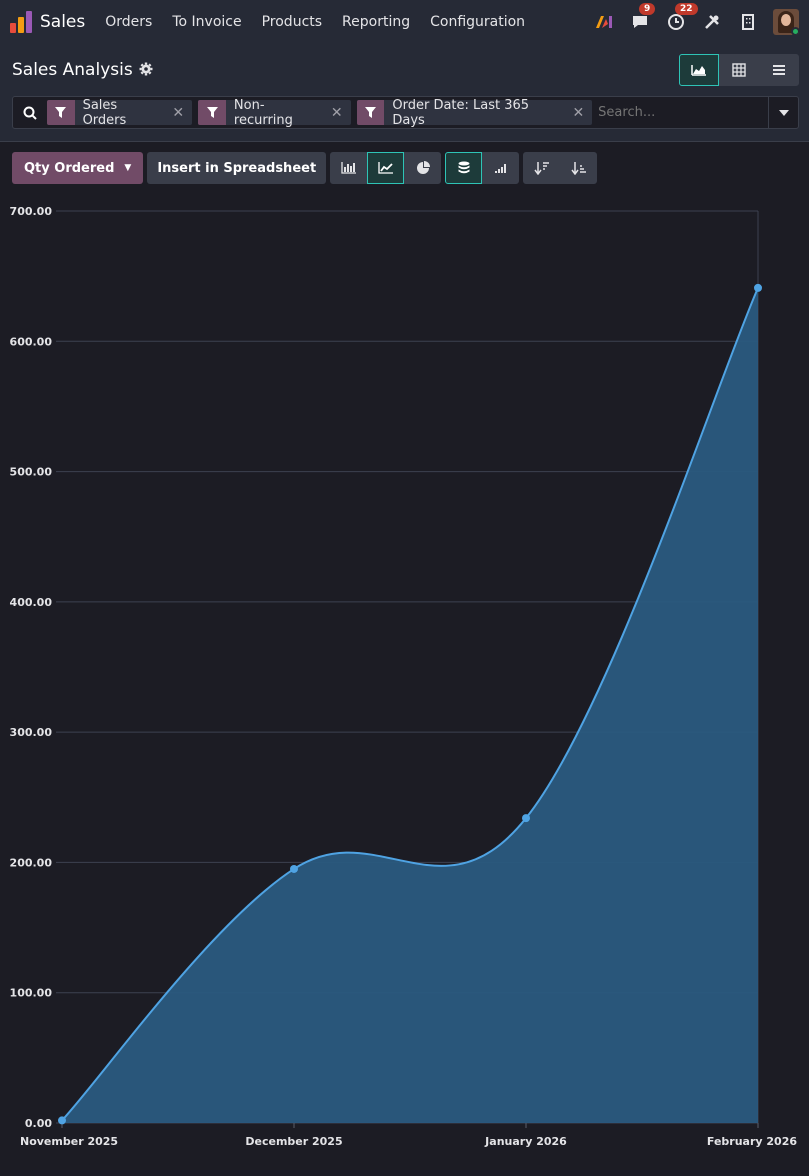 This screenshot has width=809, height=1176. Describe the element at coordinates (786, 22) in the screenshot. I see `user-avatar` at that location.